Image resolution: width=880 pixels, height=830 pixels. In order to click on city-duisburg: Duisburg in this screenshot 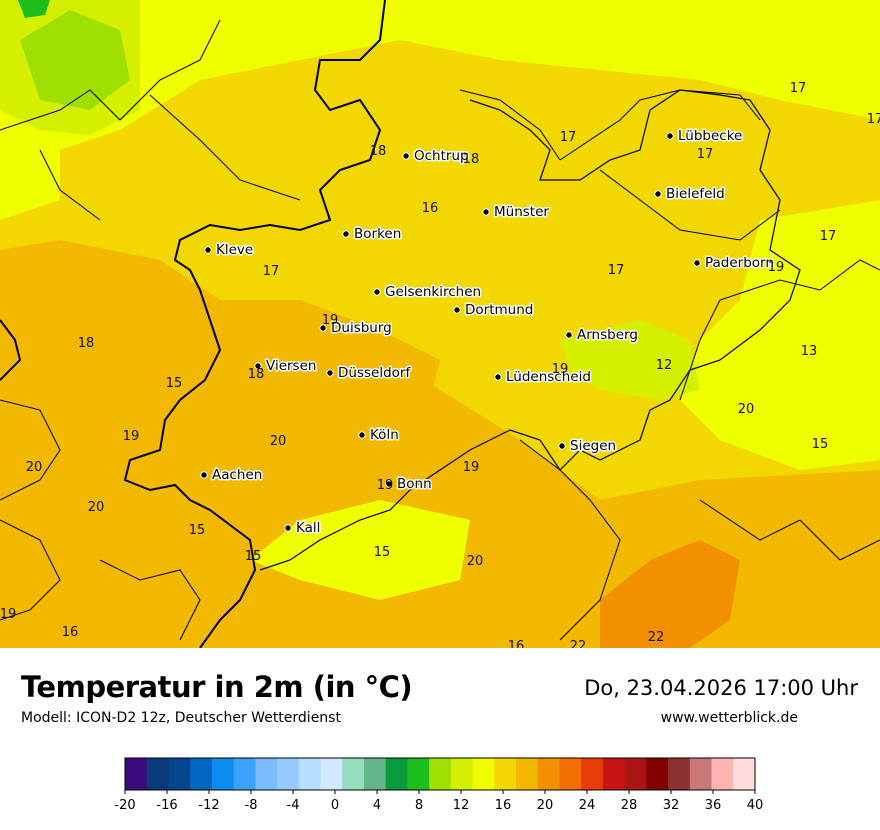, I will do `click(356, 328)`.